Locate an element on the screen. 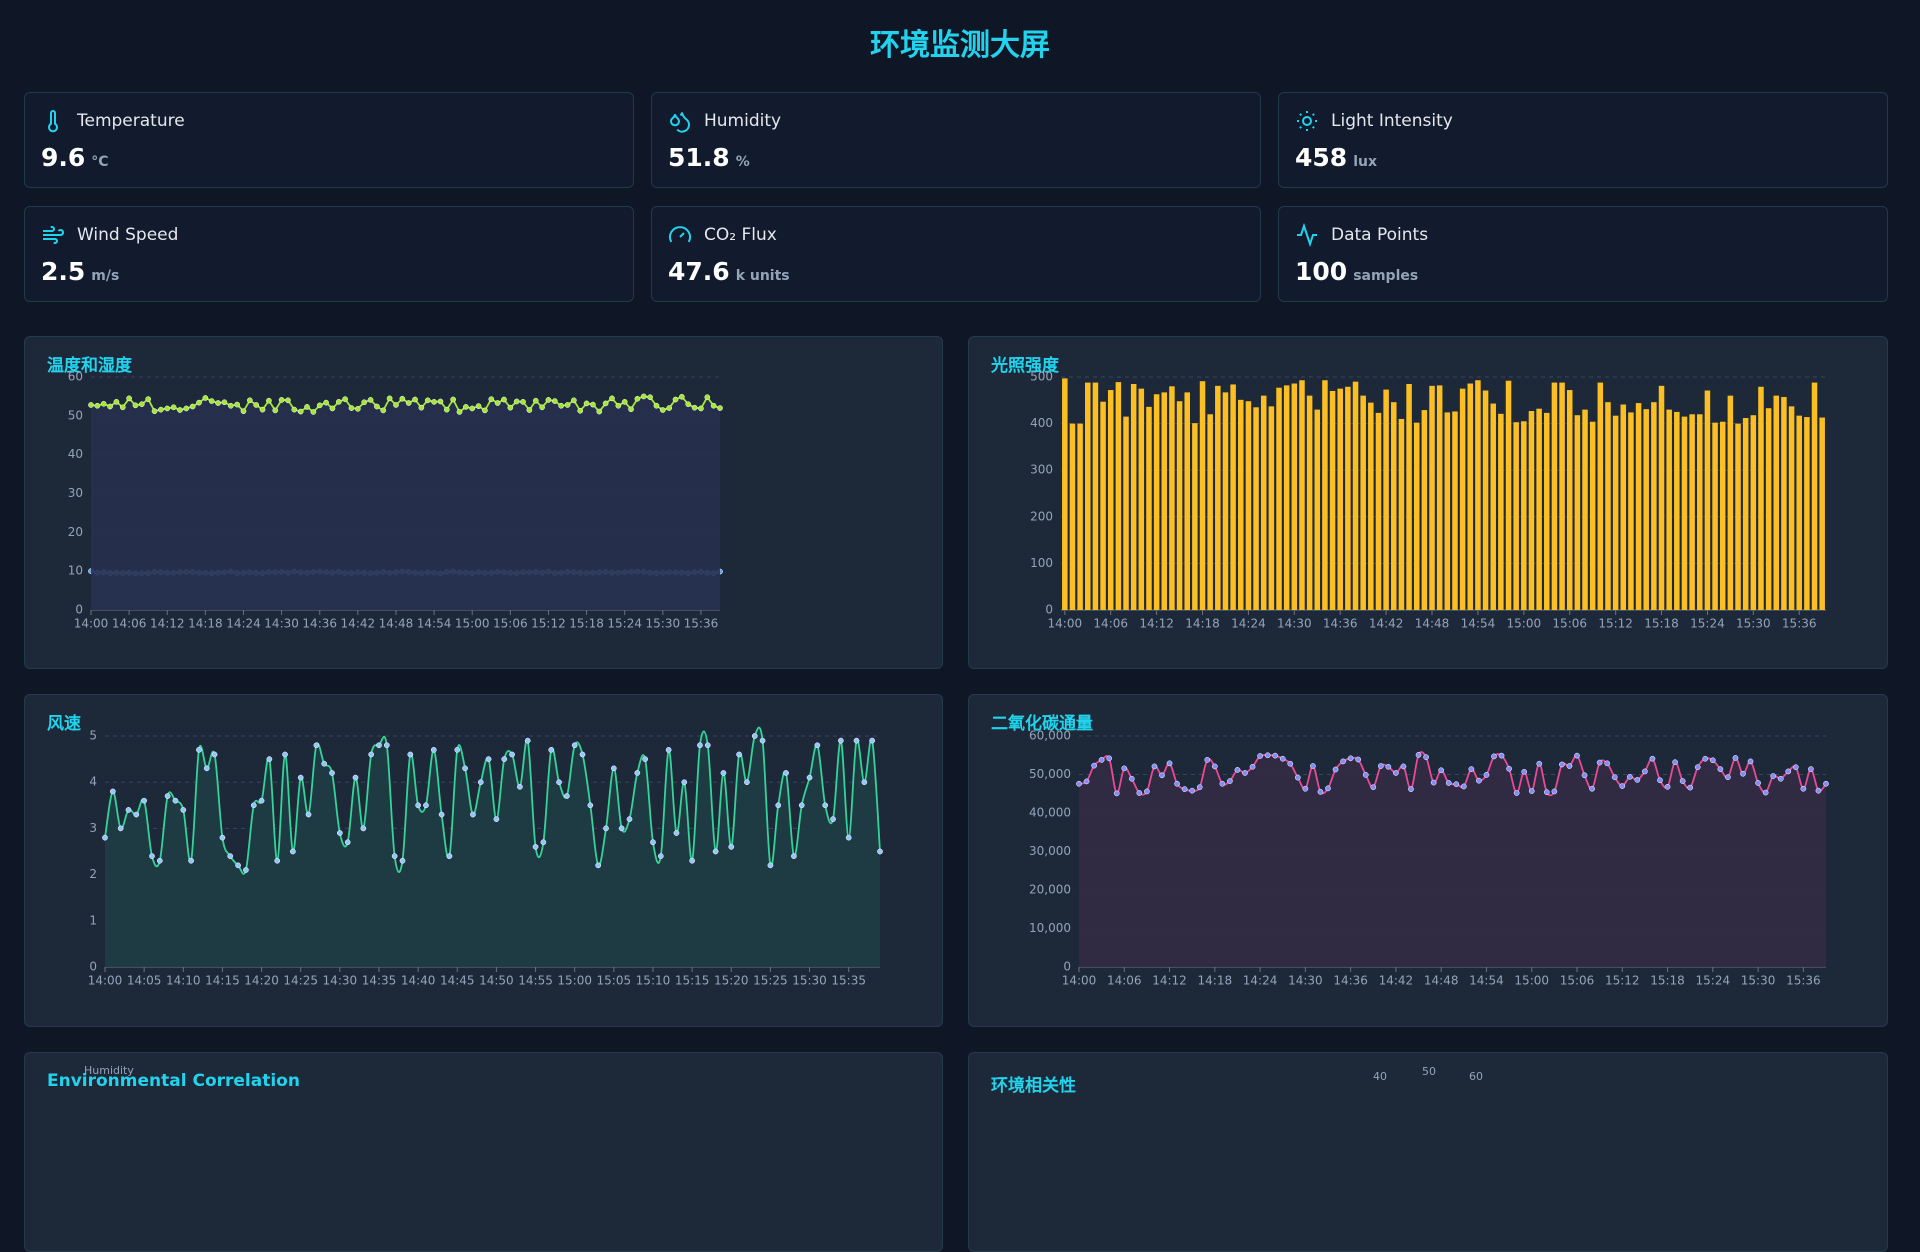 The height and width of the screenshot is (1252, 1920). x-tick-label: 14:42 is located at coordinates (1386, 624).